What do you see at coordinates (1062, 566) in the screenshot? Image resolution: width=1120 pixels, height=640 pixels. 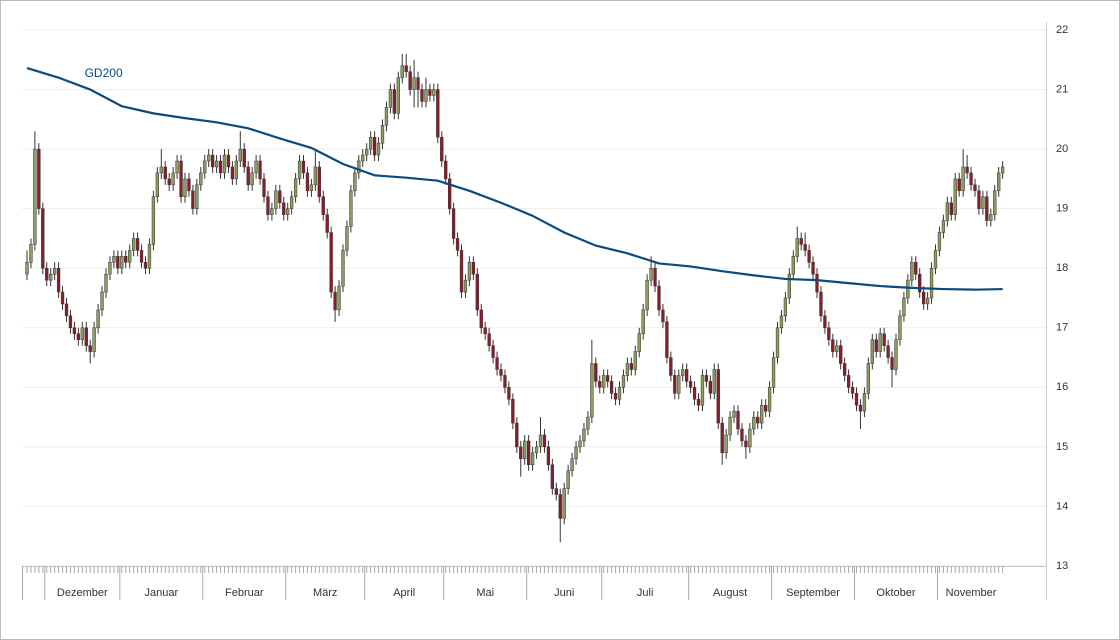 I see `y-tick-label: 13` at bounding box center [1062, 566].